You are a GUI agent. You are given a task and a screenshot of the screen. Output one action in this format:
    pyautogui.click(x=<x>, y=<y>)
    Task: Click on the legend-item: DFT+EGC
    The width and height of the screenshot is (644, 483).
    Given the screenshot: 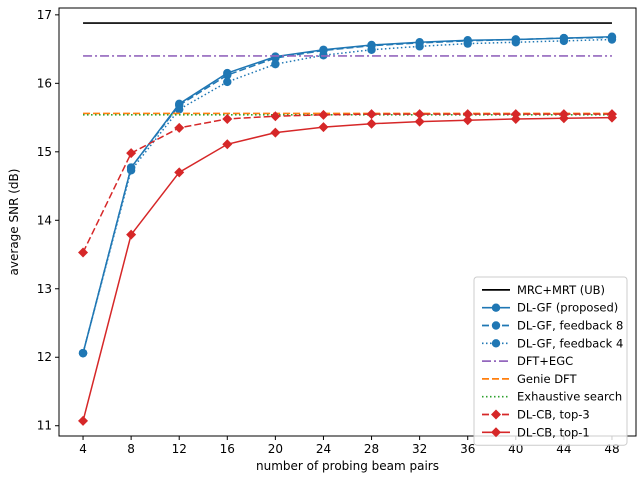 What is the action you would take?
    pyautogui.click(x=527, y=361)
    